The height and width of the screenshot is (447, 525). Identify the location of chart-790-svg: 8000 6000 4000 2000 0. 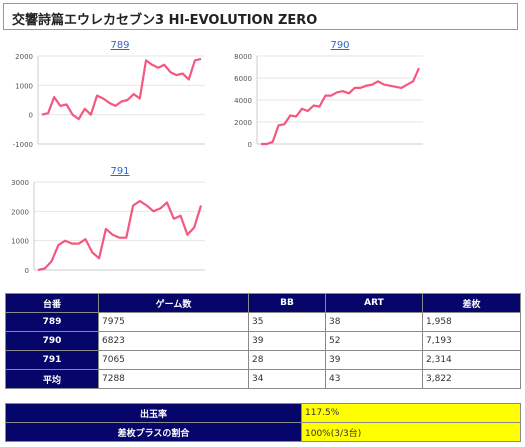
(328, 101).